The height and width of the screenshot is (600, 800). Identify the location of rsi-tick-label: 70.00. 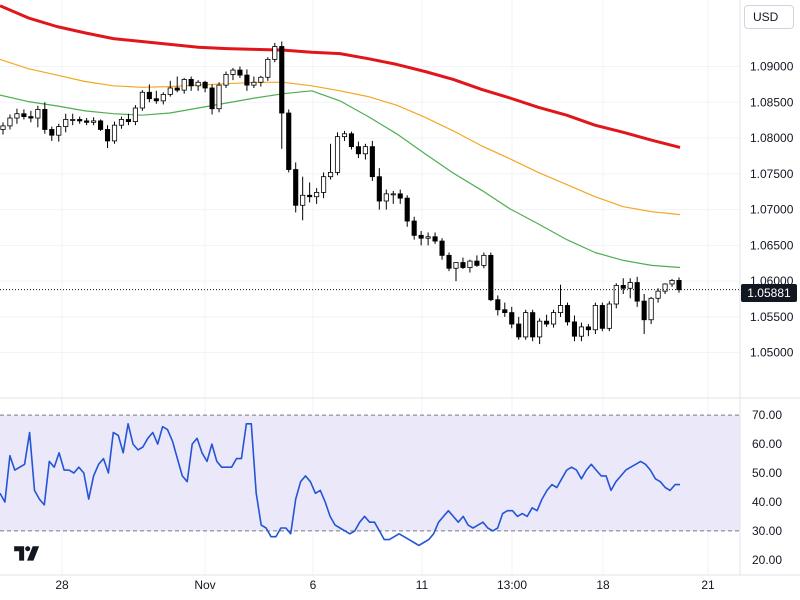
(767, 415).